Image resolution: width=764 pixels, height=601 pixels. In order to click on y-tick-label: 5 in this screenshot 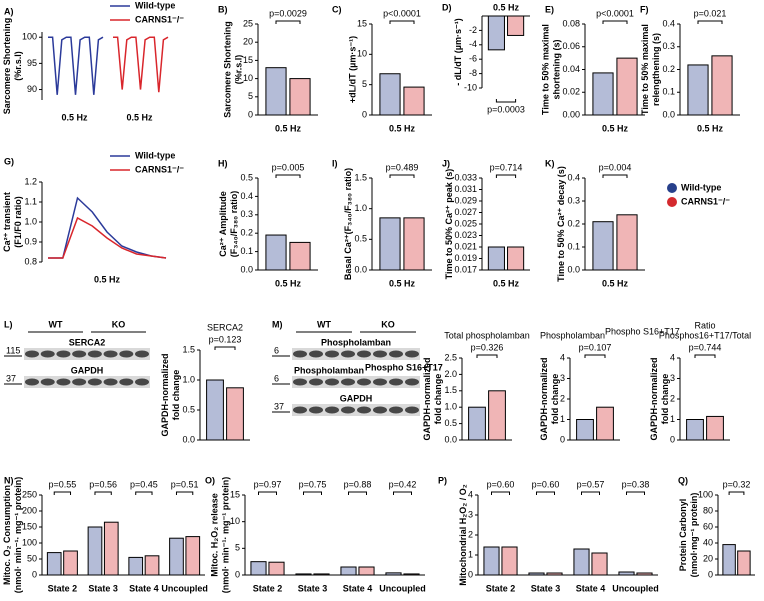, I will do `click(250, 96)`.